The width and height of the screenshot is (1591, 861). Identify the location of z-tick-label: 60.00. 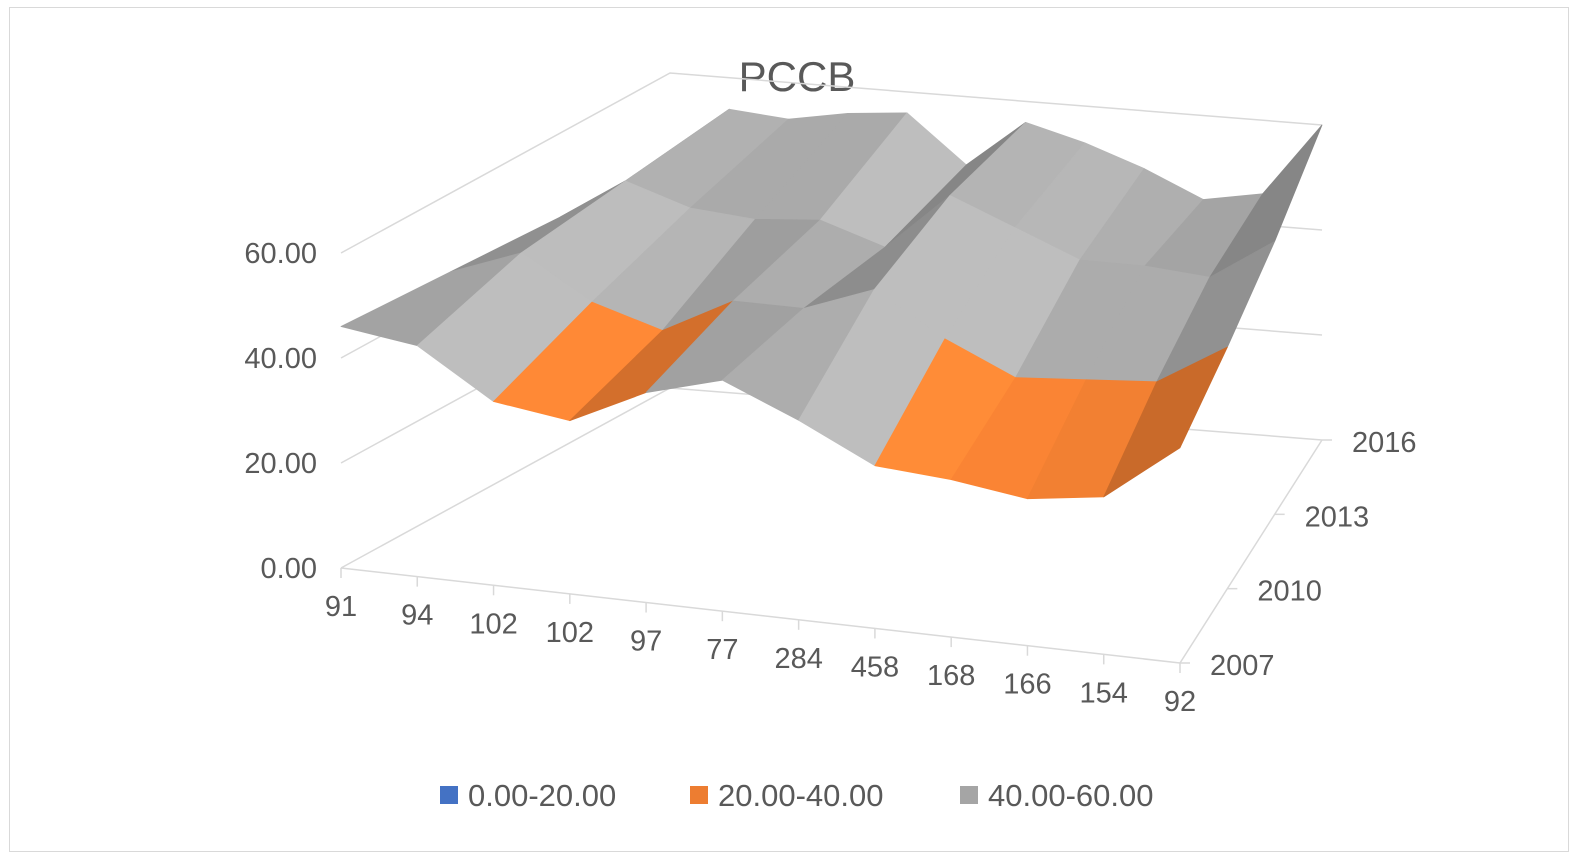
(280, 254).